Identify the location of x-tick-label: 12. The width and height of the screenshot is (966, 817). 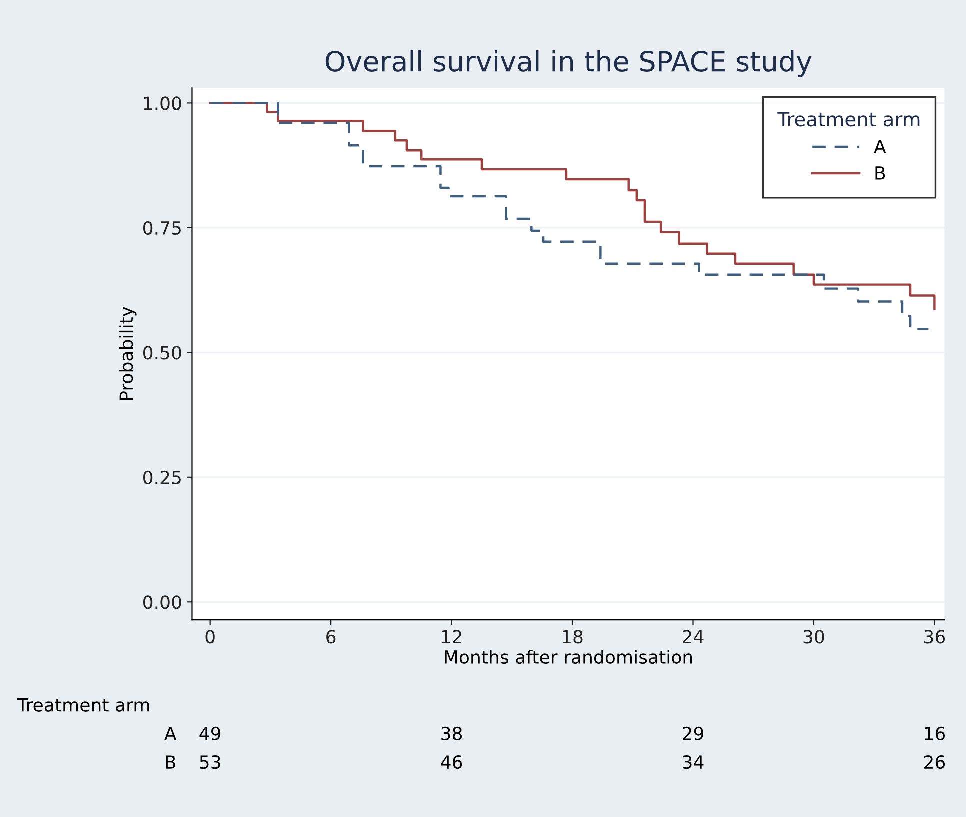
(452, 637).